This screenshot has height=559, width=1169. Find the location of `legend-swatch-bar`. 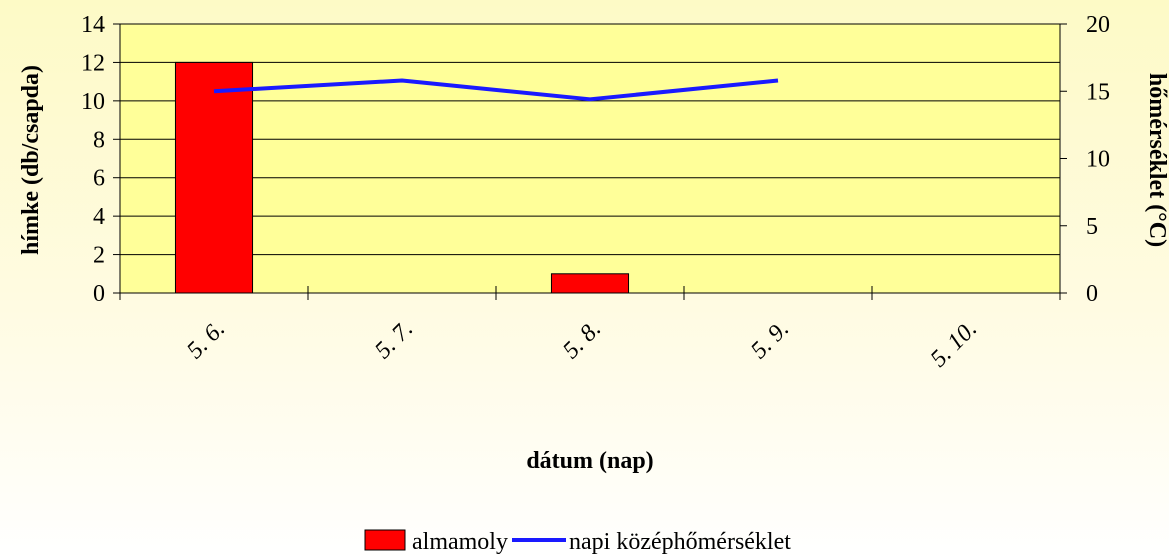

legend-swatch-bar is located at coordinates (385, 540).